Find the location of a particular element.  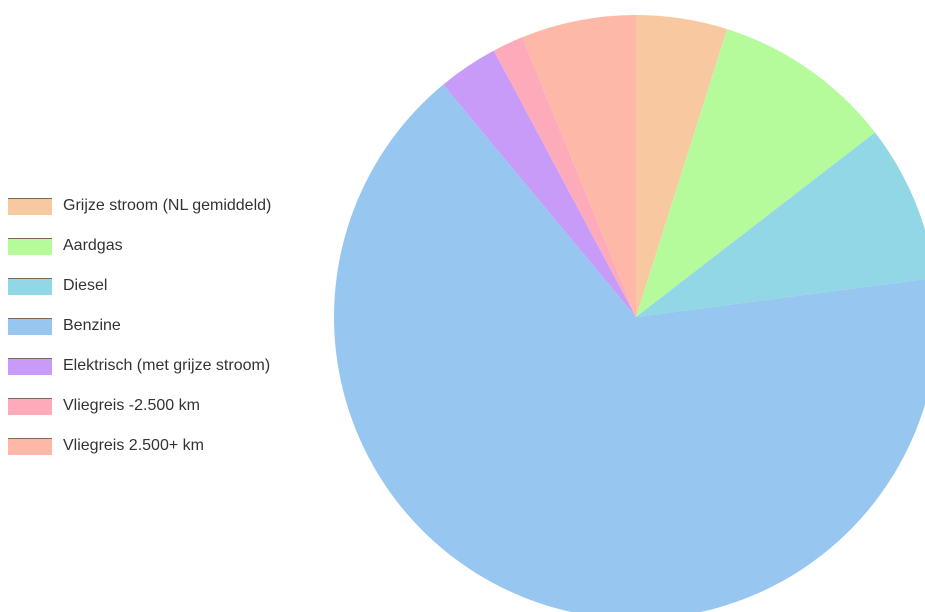

legend-label: Vliegreis 2.500+ km is located at coordinates (133, 445).